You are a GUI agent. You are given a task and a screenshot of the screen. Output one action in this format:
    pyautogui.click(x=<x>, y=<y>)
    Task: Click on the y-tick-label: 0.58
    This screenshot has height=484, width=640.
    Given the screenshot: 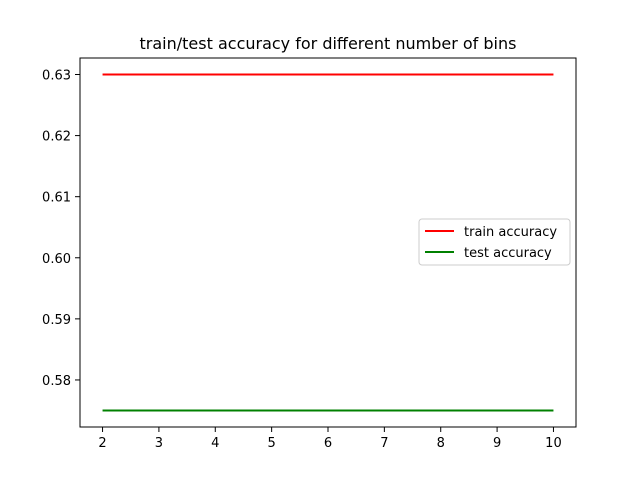 What is the action you would take?
    pyautogui.click(x=56, y=381)
    